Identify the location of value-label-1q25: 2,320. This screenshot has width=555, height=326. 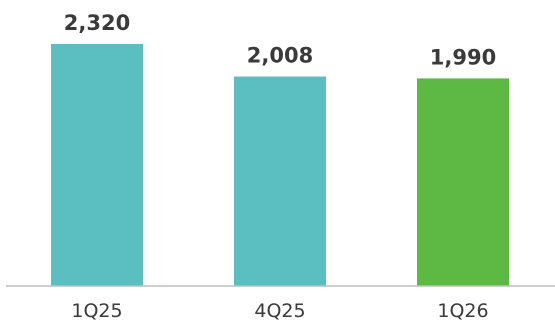
(97, 23).